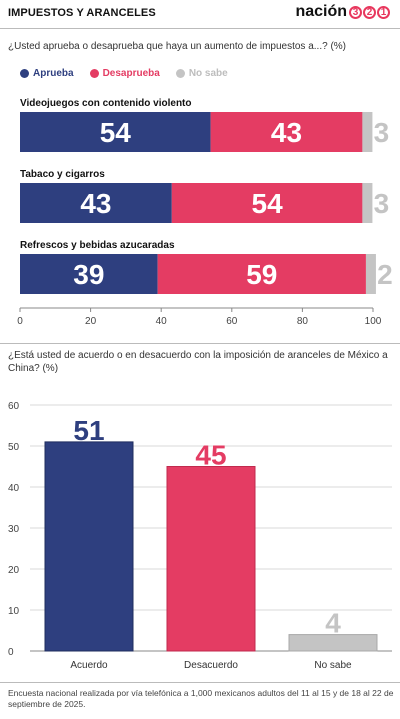 This screenshot has height=719, width=400. Describe the element at coordinates (232, 321) in the screenshot. I see `x-tick-label: 60` at that location.